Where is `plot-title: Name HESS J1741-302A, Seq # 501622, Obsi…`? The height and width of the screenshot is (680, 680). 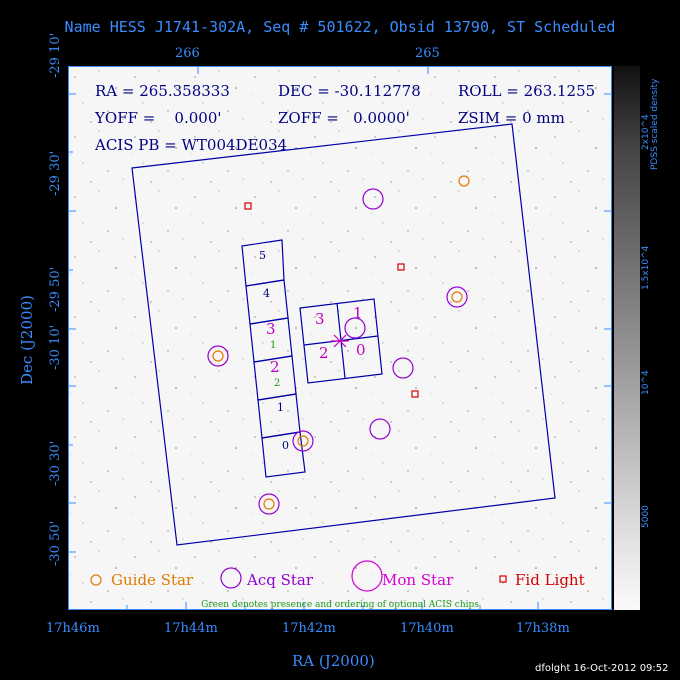
plot-title: Name HESS J1741-302A, Seq # 501622, Obsi… is located at coordinates (340, 27).